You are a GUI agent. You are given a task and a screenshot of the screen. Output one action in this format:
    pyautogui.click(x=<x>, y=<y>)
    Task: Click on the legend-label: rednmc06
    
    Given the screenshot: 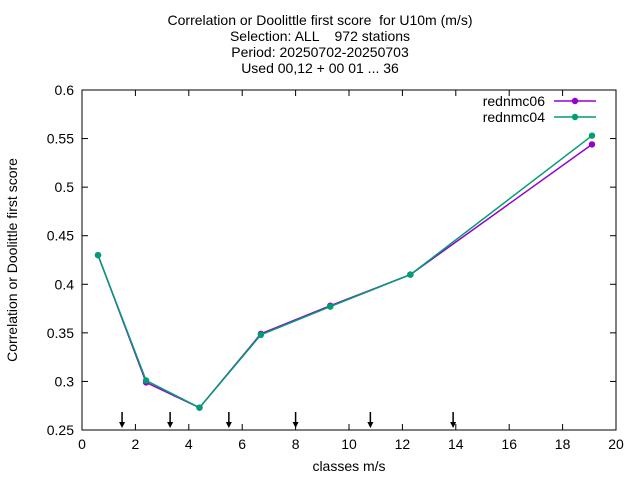 What is the action you would take?
    pyautogui.click(x=514, y=101)
    